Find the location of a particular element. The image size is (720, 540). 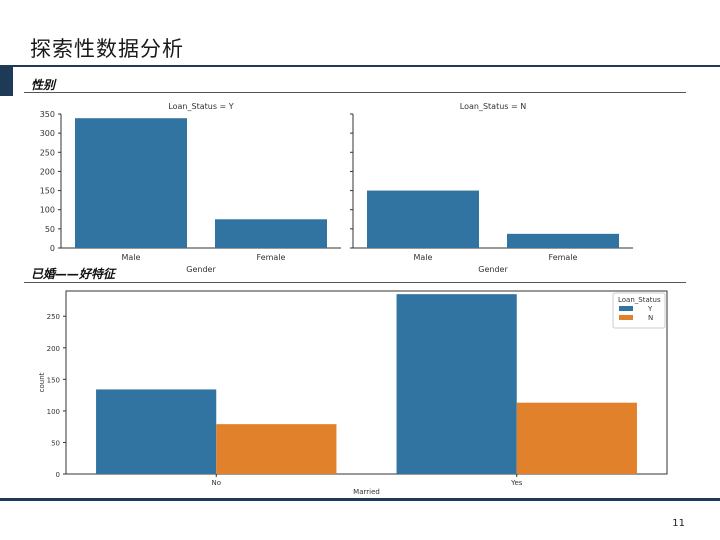

bar-no-n is located at coordinates (276, 449).